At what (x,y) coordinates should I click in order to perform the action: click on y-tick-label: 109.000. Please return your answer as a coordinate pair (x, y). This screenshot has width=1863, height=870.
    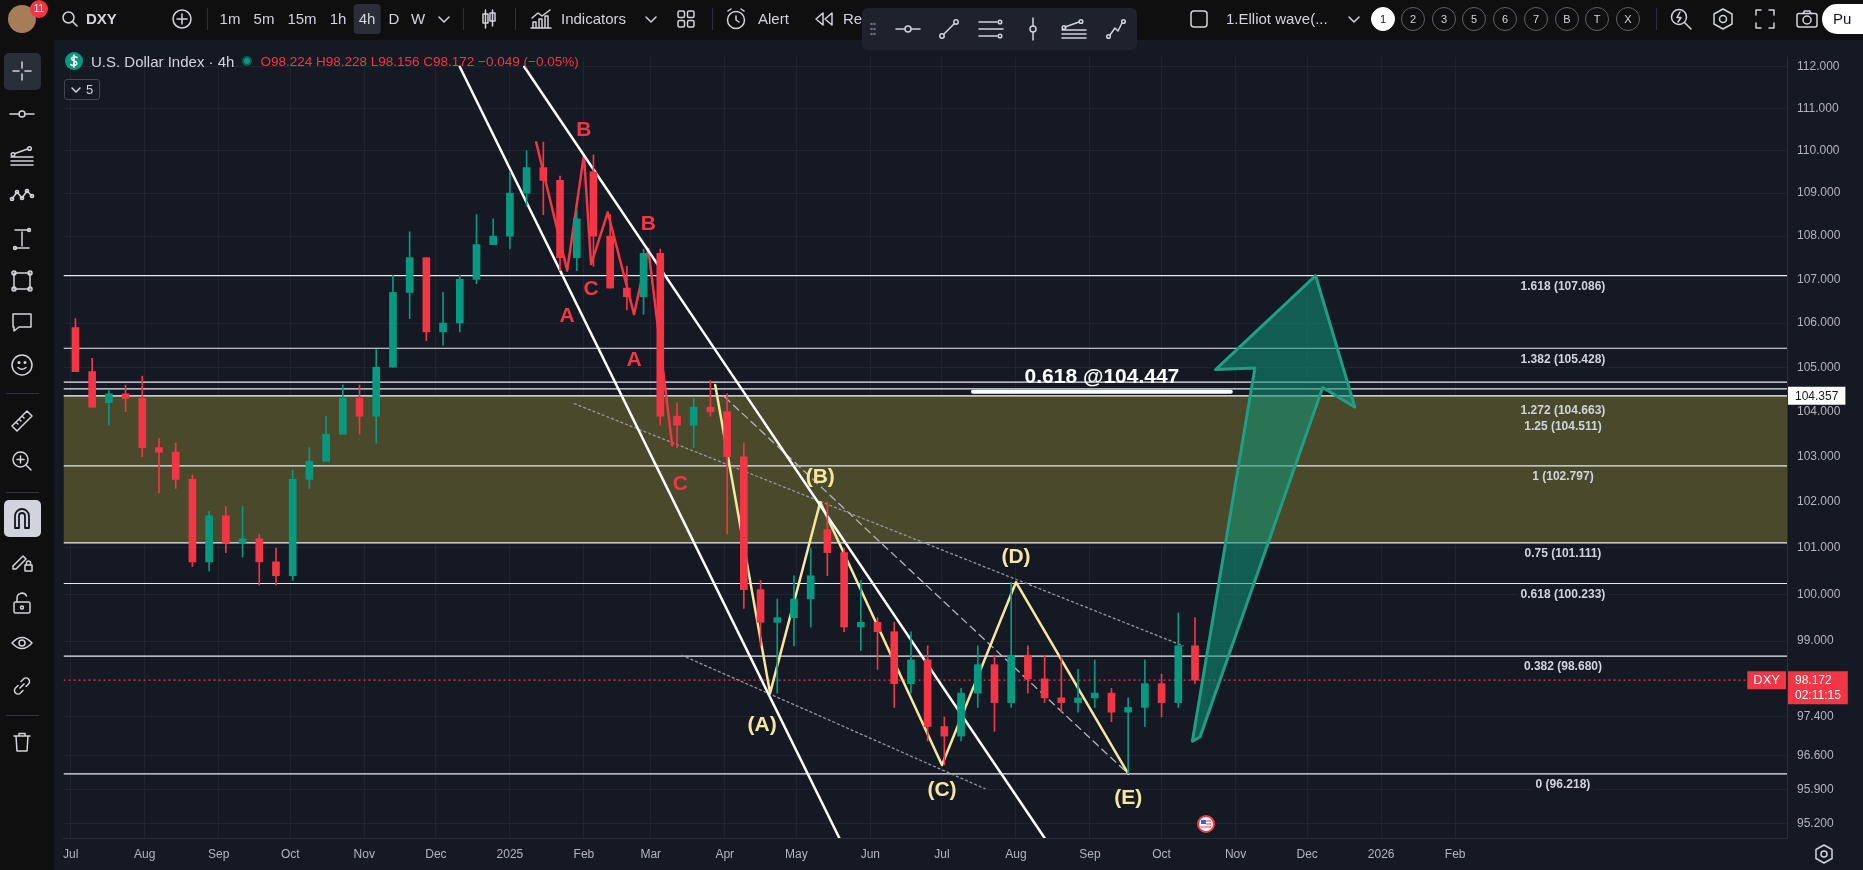
    Looking at the image, I should click on (1819, 192).